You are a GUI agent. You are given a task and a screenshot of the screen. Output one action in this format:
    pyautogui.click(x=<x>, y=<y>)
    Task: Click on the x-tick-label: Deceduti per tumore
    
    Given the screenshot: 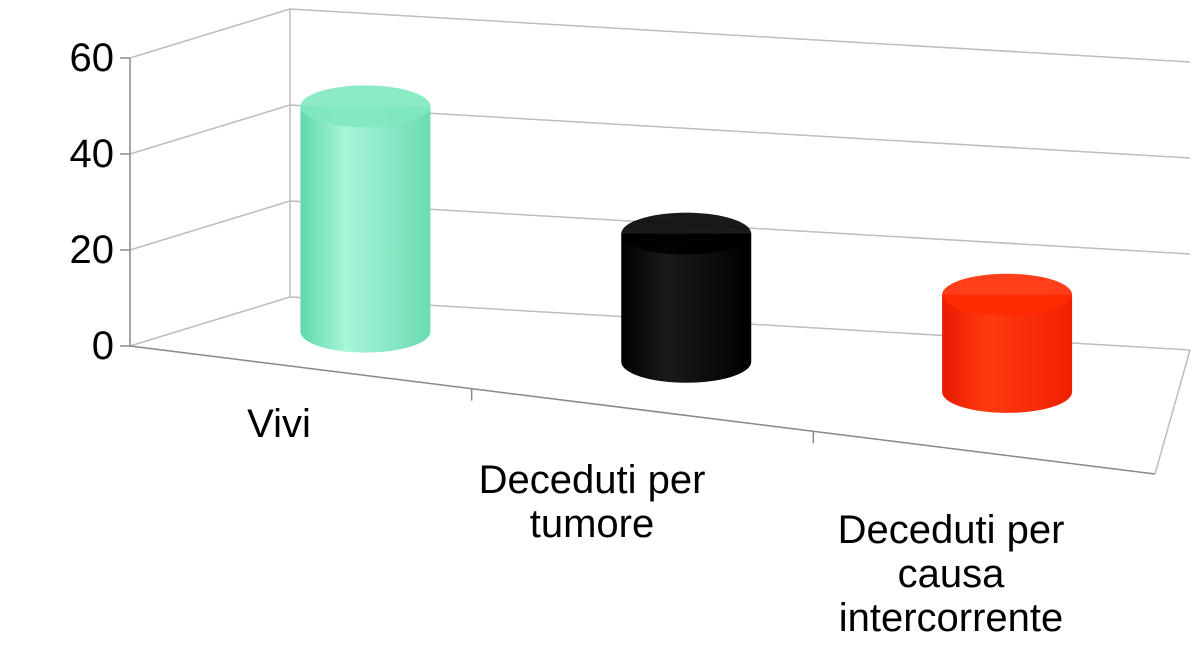 What is the action you would take?
    pyautogui.click(x=592, y=502)
    